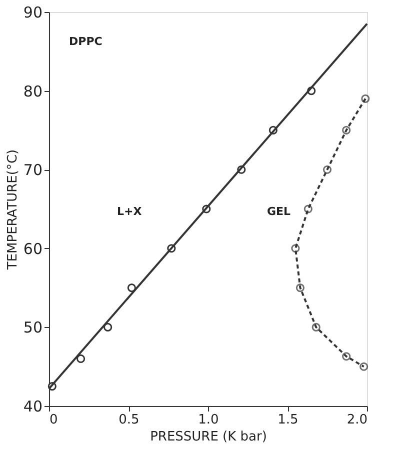 This screenshot has height=459, width=413. I want to click on y-axis-title: TEMPERATURE(°C), so click(12, 210).